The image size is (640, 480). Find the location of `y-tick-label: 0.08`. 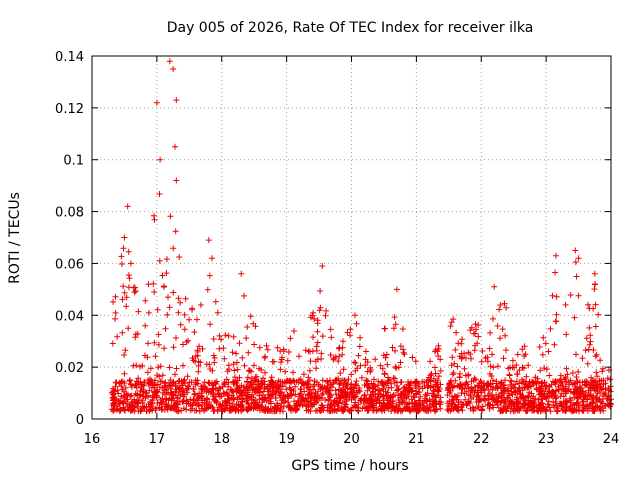

y-tick-label: 0.08 is located at coordinates (69, 213).